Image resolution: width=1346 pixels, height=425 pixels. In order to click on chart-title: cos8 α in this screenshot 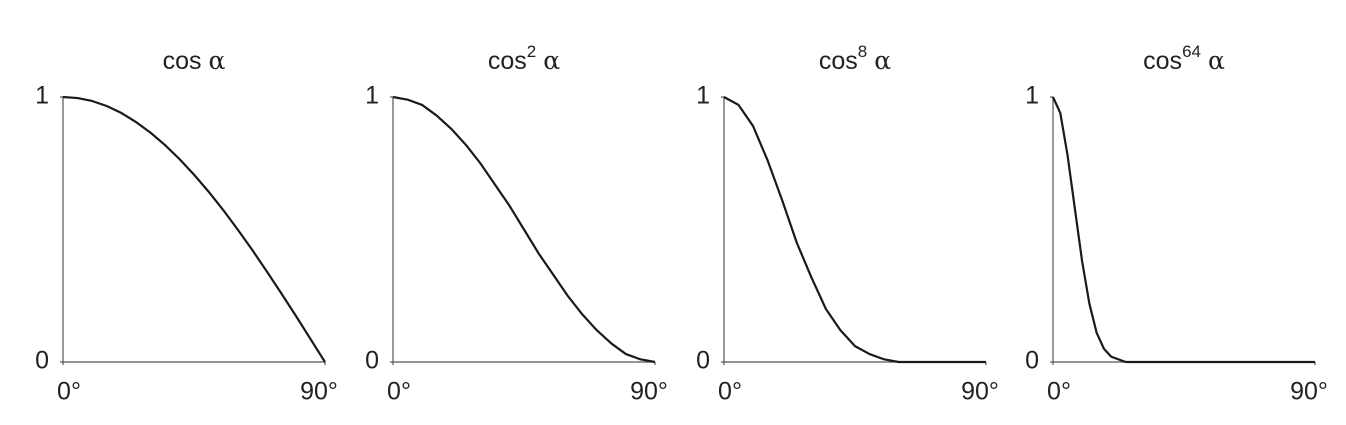, I will do `click(855, 58)`.